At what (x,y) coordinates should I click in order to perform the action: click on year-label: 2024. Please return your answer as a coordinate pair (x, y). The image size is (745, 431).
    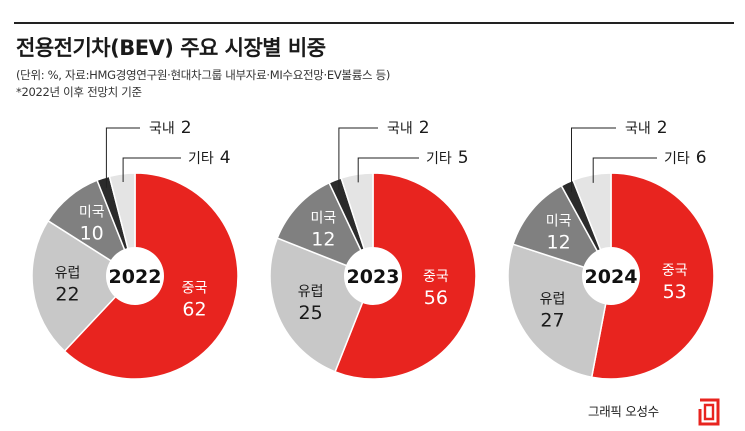
    Looking at the image, I should click on (611, 277).